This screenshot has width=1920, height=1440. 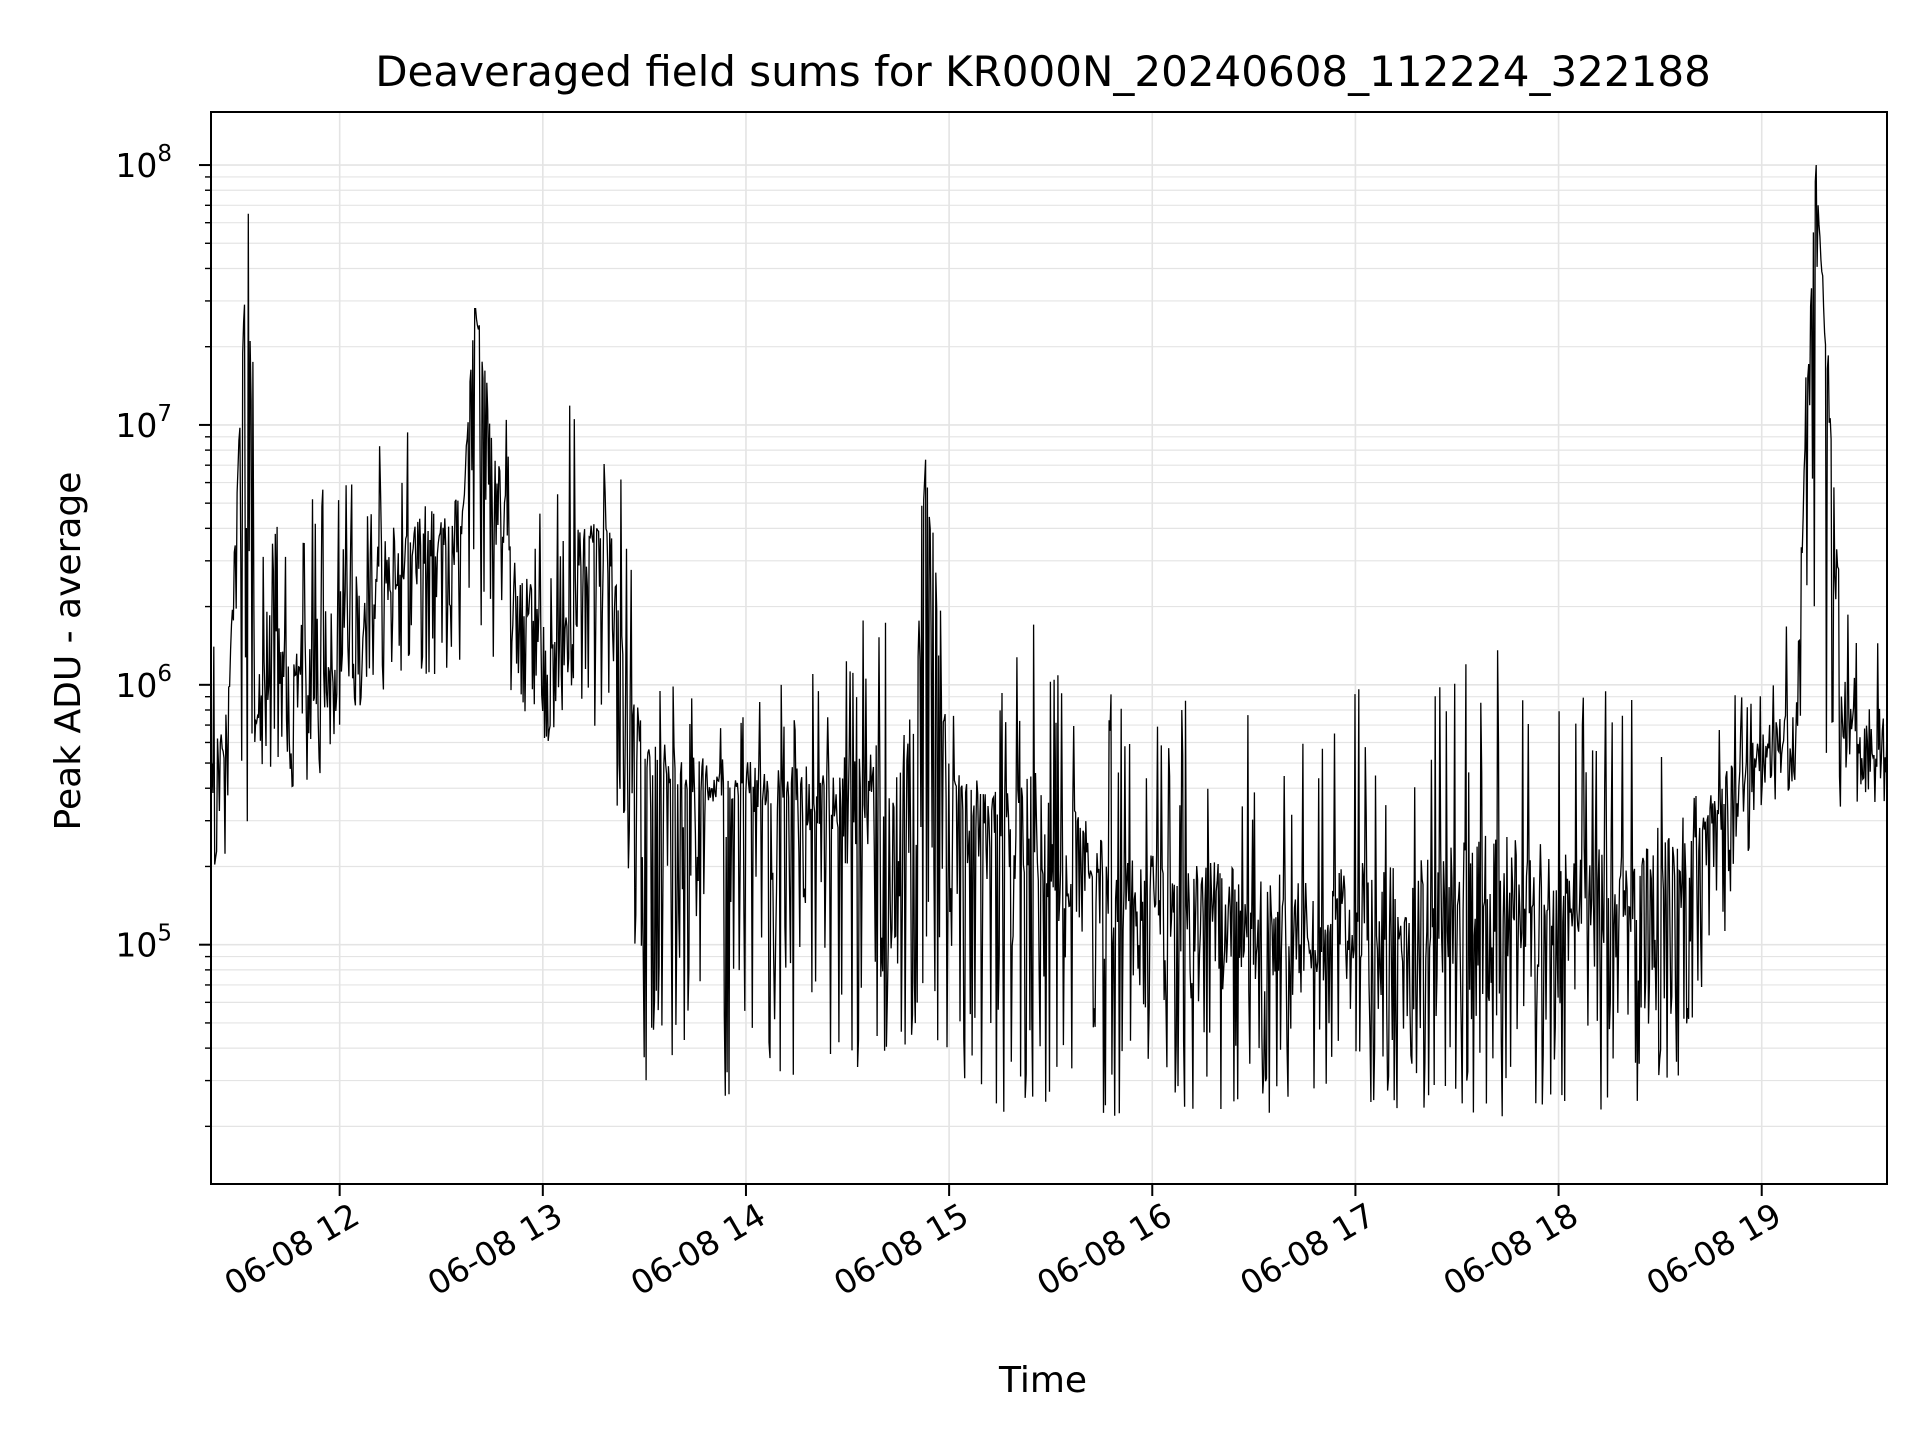 I want to click on y-axis: 10⁵ 10⁶ 10⁷ 10⁸, so click(x=163, y=634).